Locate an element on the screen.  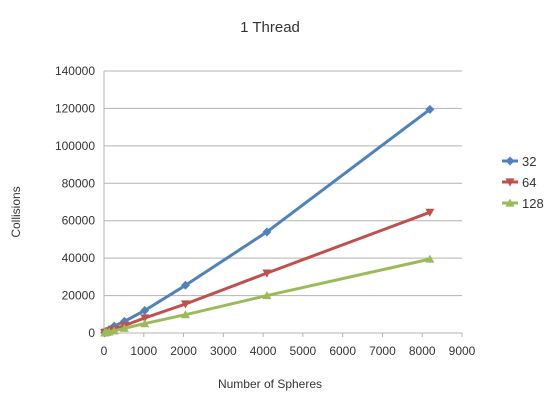
x-tick-label: 7000 is located at coordinates (382, 351).